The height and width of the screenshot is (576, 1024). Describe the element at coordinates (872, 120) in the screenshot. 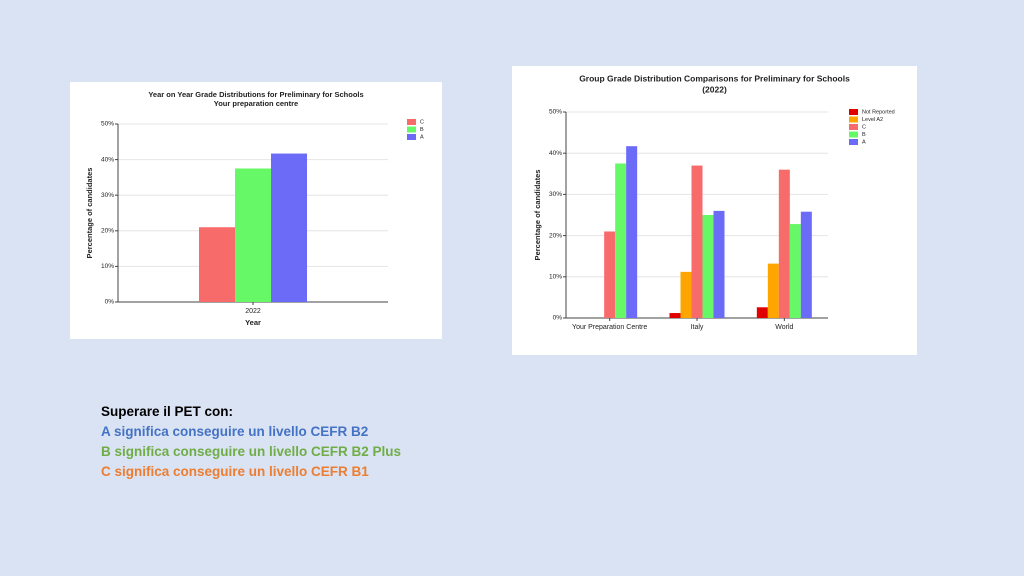

I see `legend-label: Level A2` at that location.